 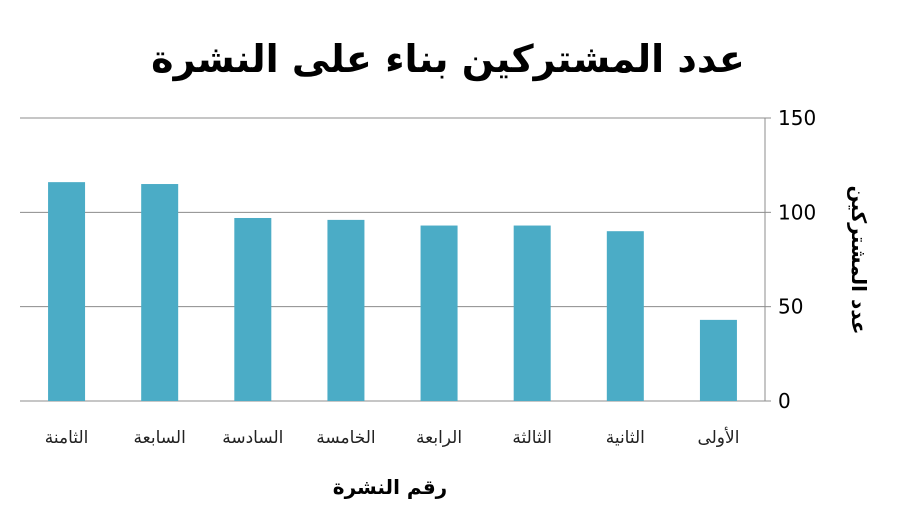 I want to click on x-axis-title: رقم النشرة, so click(x=390, y=487).